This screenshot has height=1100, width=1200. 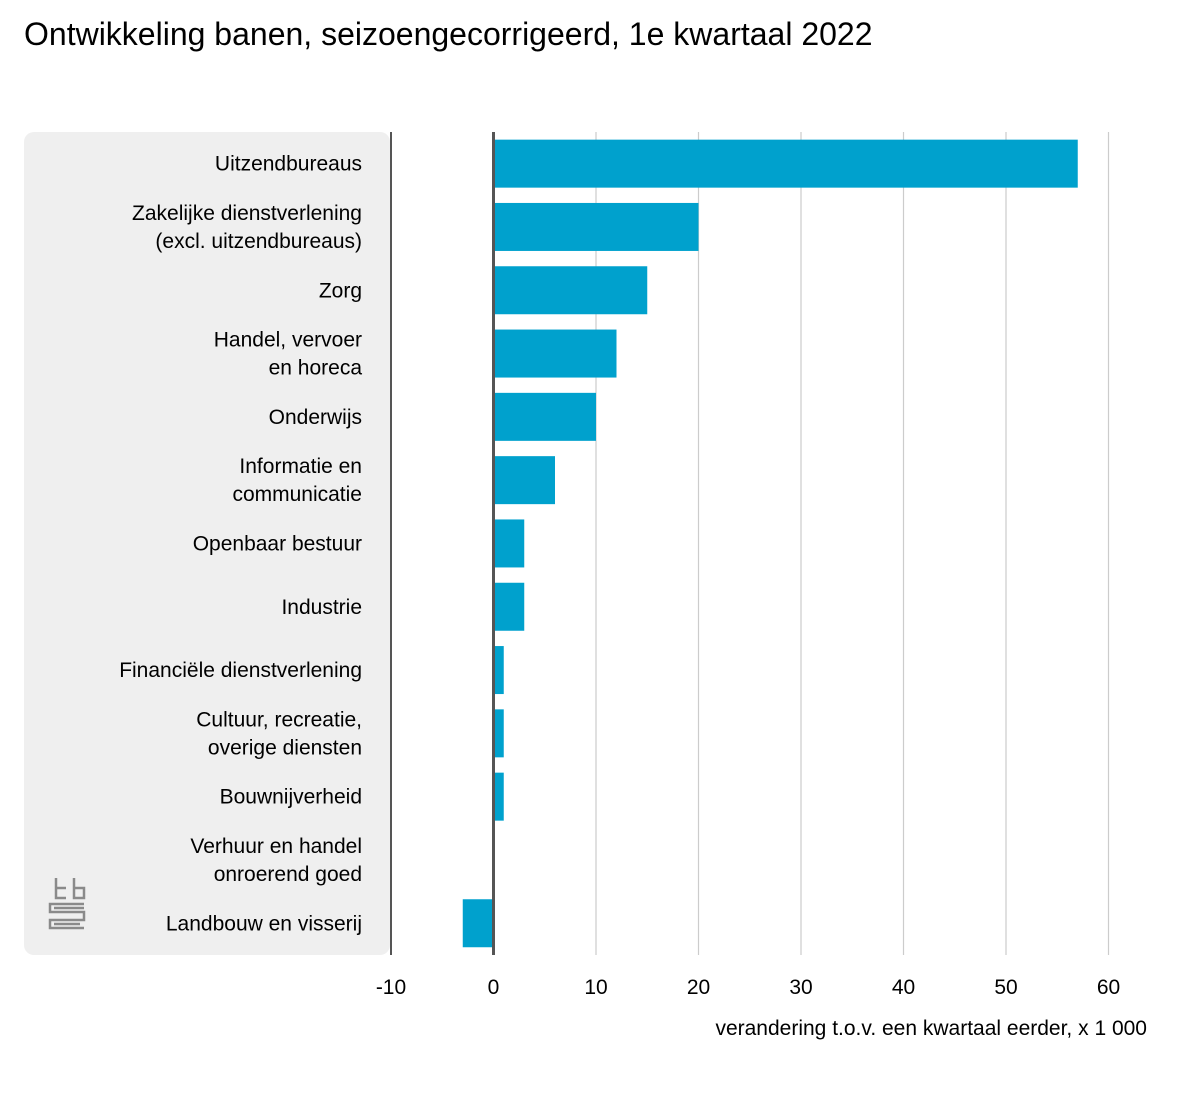 I want to click on category-label: Onderwijs, so click(x=315, y=417).